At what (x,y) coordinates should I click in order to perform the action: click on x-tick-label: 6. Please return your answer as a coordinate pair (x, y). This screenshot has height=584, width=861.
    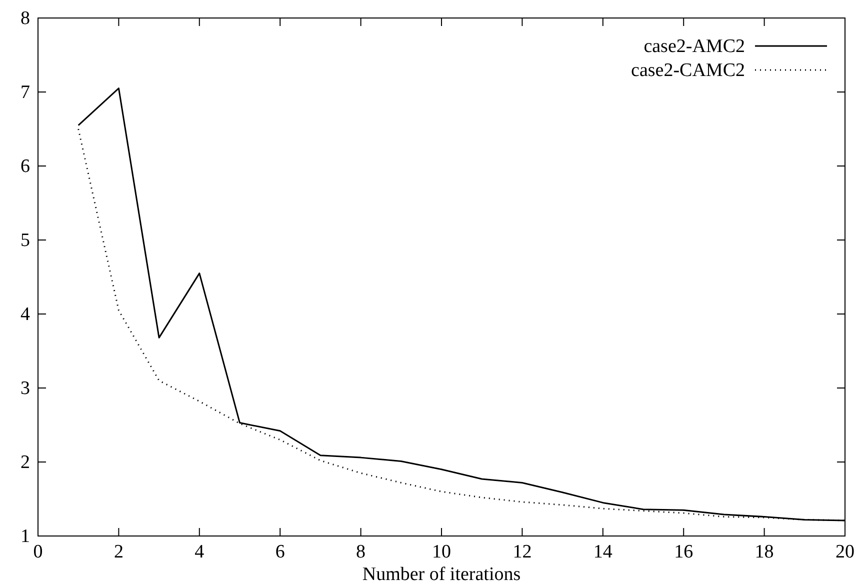
    Looking at the image, I should click on (280, 551).